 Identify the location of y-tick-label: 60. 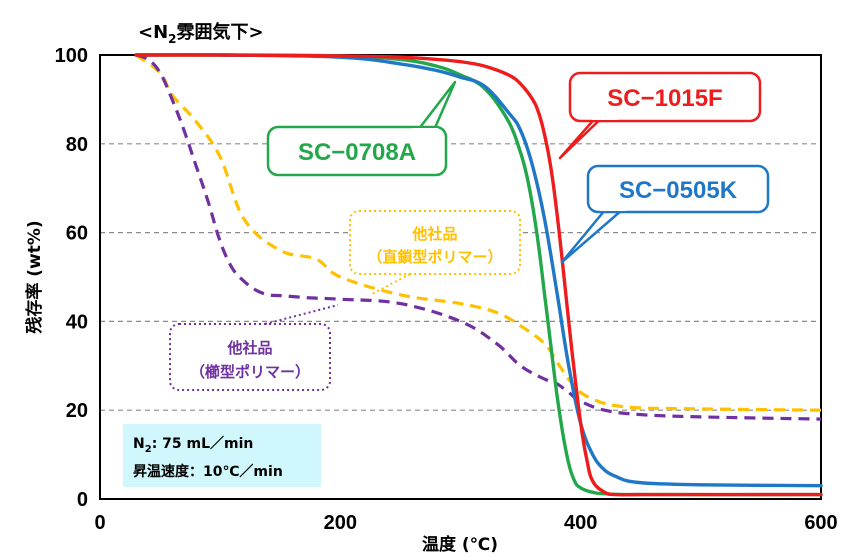
(77, 234).